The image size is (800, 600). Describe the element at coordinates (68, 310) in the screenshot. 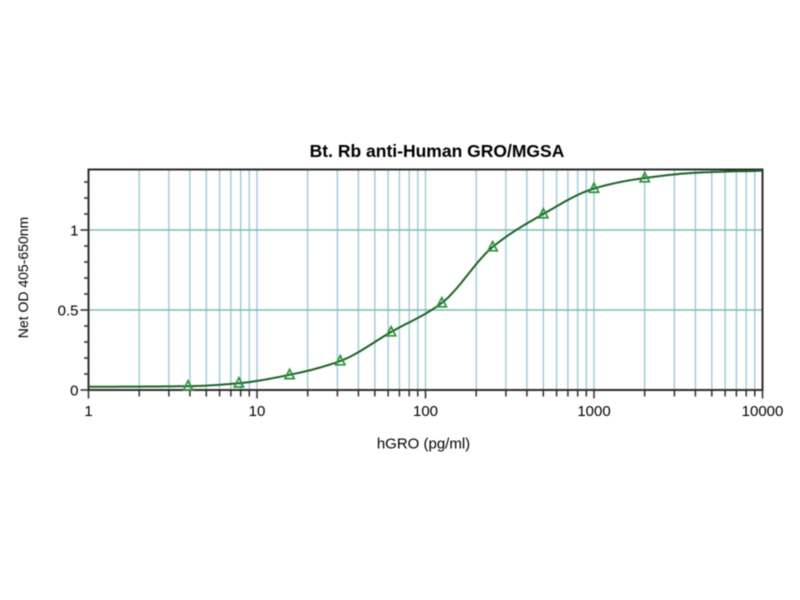

I see `svg-text: 0.5` at that location.